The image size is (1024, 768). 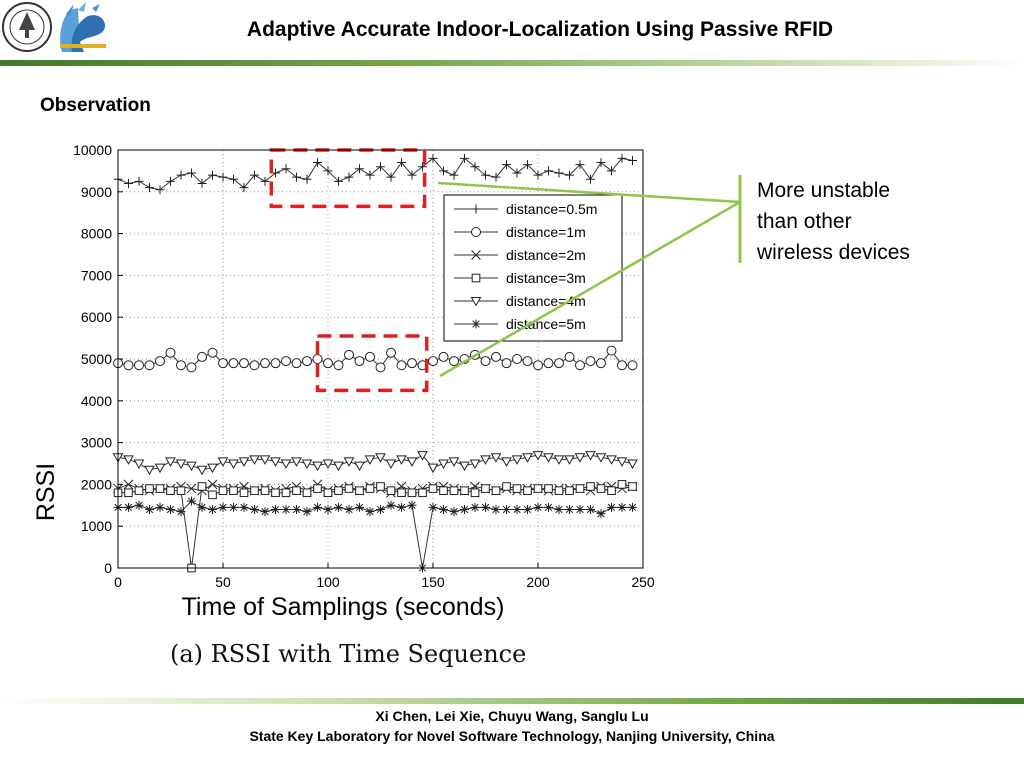 I want to click on legend-label: distance=1m, so click(x=546, y=232).